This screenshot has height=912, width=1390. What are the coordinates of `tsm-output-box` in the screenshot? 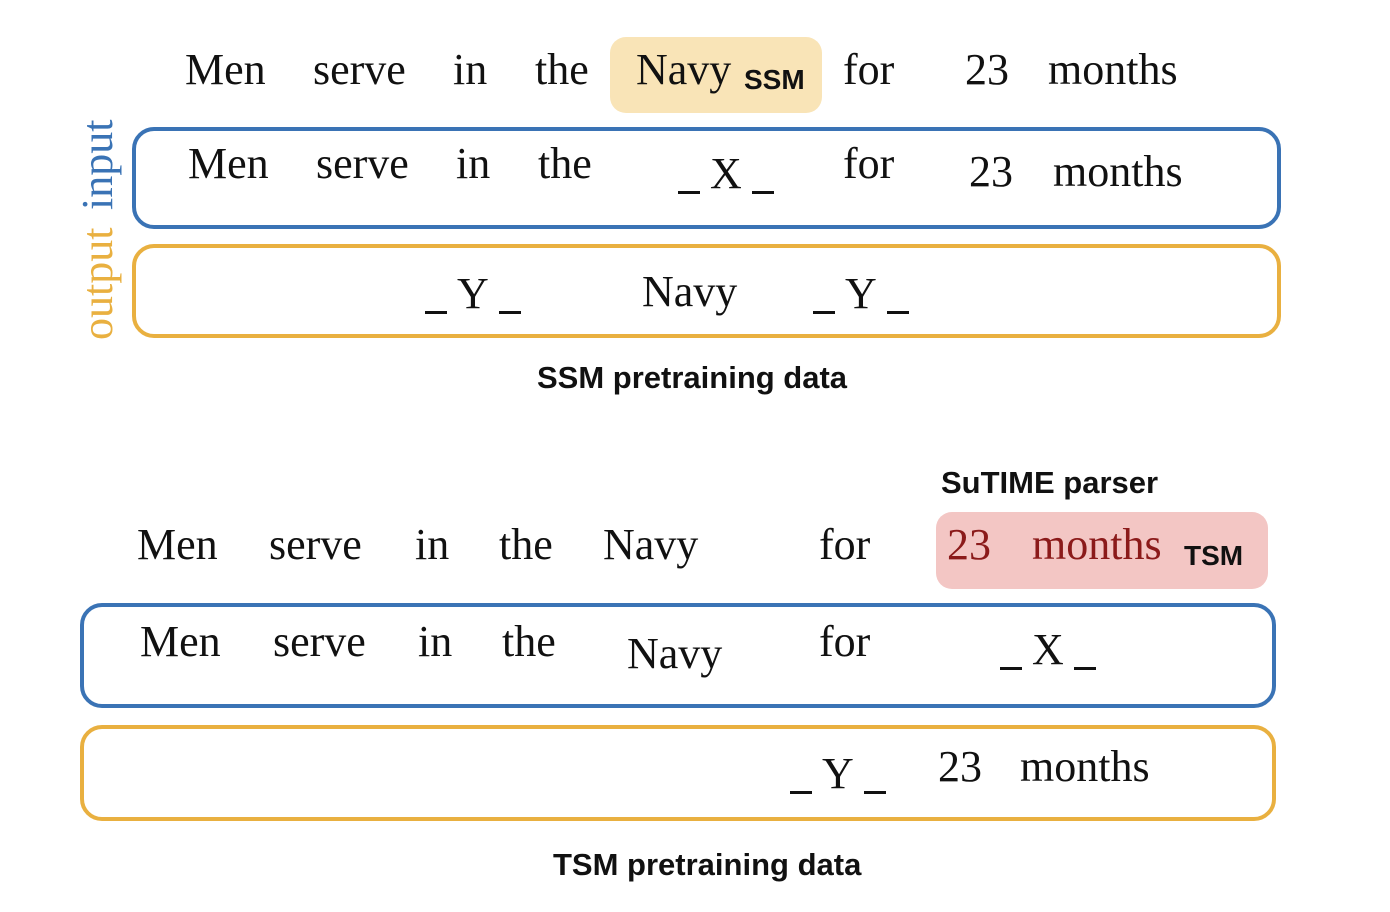 It's located at (678, 773).